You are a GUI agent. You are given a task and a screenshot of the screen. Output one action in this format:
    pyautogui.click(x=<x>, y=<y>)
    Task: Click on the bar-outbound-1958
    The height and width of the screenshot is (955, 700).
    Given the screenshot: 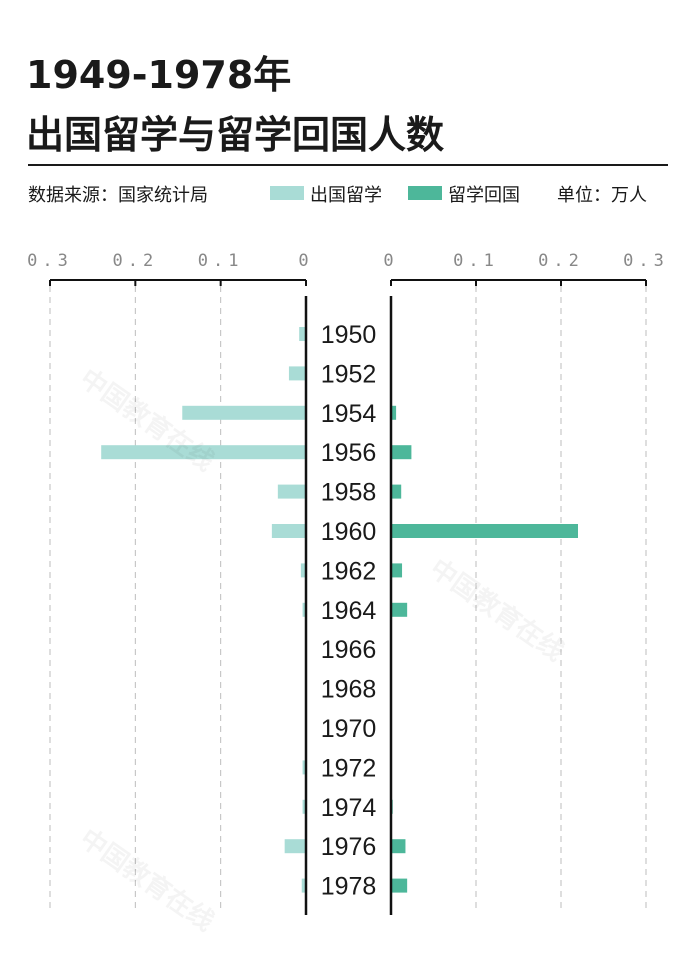 What is the action you would take?
    pyautogui.click(x=291, y=491)
    